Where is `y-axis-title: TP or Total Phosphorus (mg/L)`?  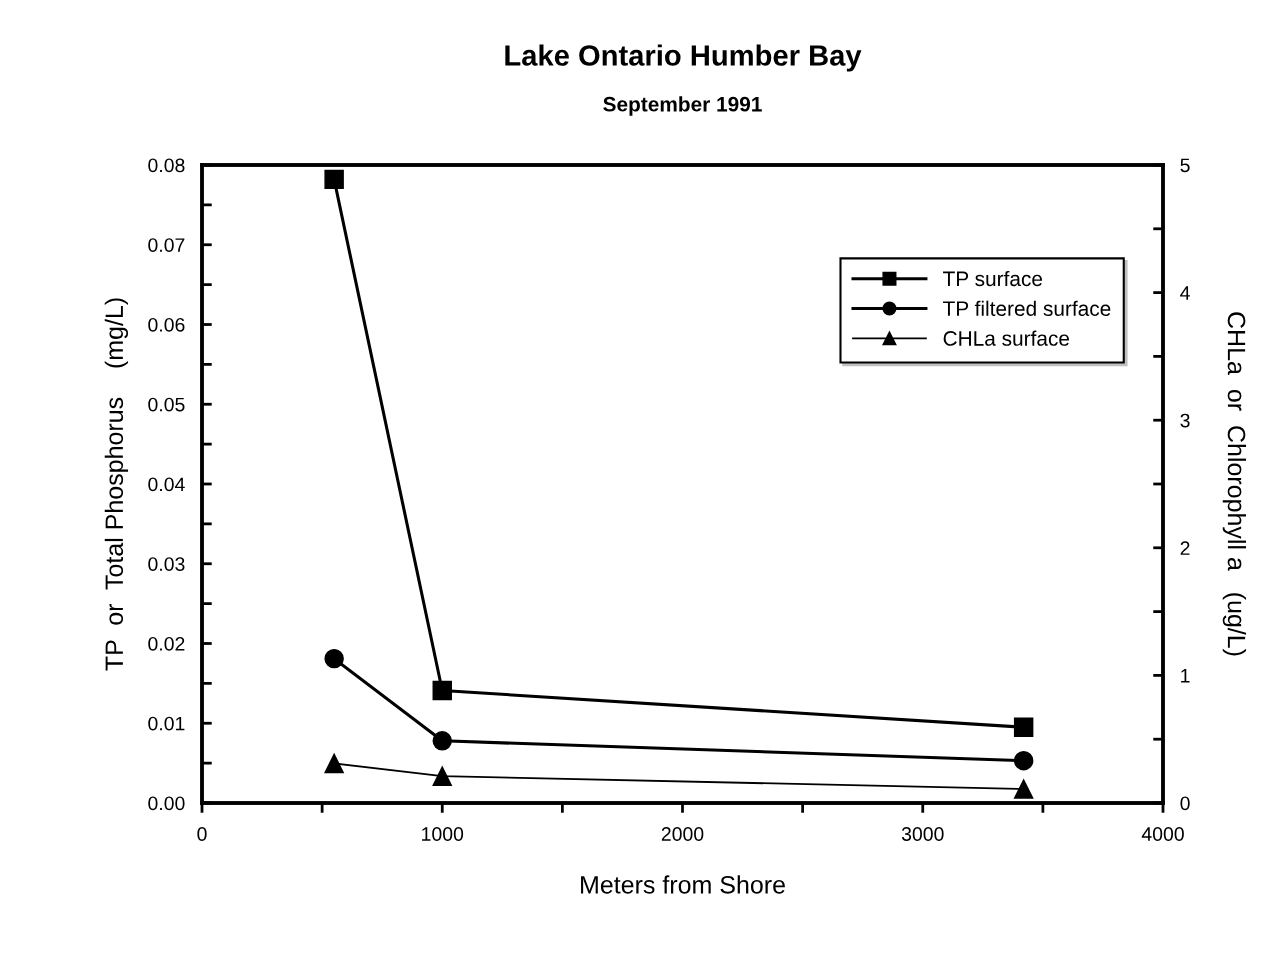
y-axis-title: TP or Total Phosphorus (mg/L) is located at coordinates (116, 484).